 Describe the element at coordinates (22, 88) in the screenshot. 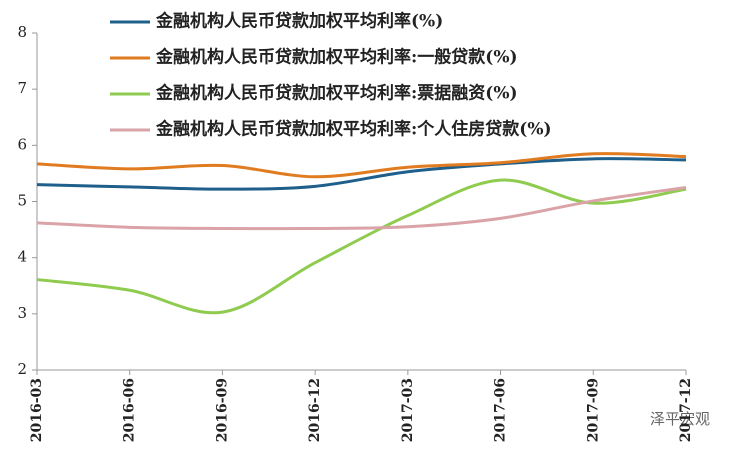

I see `y-tick-label: 7` at that location.